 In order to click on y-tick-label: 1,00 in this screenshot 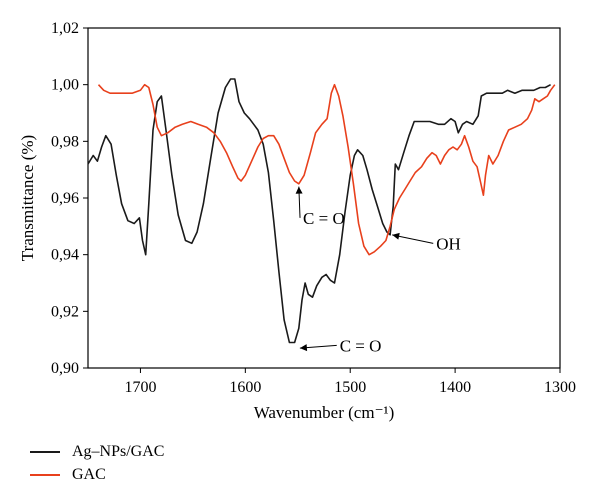, I will do `click(65, 85)`.